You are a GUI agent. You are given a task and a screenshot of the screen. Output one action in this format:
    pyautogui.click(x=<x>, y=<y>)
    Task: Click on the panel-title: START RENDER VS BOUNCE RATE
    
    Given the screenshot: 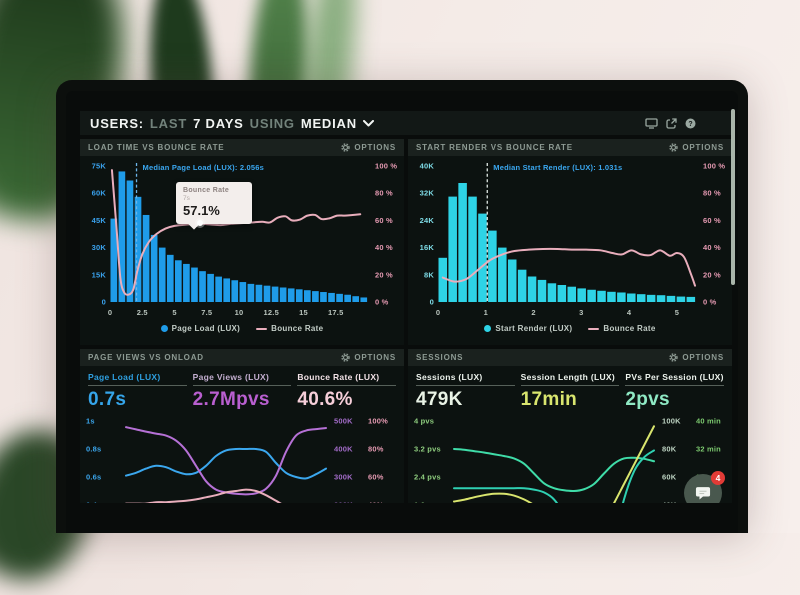 What is the action you would take?
    pyautogui.click(x=494, y=147)
    